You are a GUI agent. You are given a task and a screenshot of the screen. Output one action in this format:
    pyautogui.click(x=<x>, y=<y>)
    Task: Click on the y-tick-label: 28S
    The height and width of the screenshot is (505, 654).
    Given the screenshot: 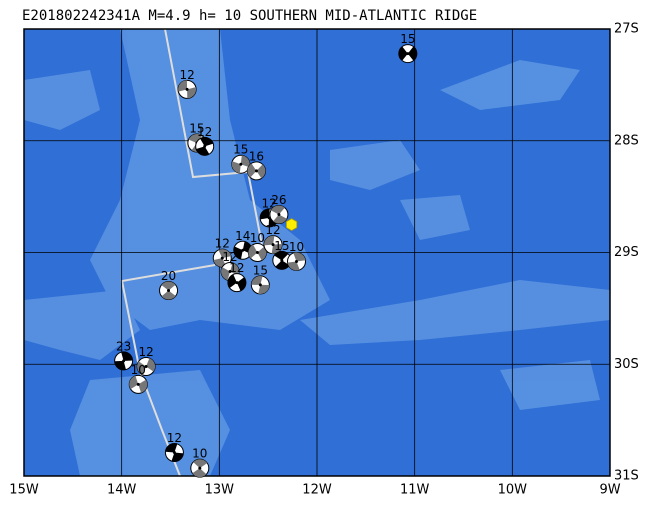 What is the action you would take?
    pyautogui.click(x=626, y=140)
    